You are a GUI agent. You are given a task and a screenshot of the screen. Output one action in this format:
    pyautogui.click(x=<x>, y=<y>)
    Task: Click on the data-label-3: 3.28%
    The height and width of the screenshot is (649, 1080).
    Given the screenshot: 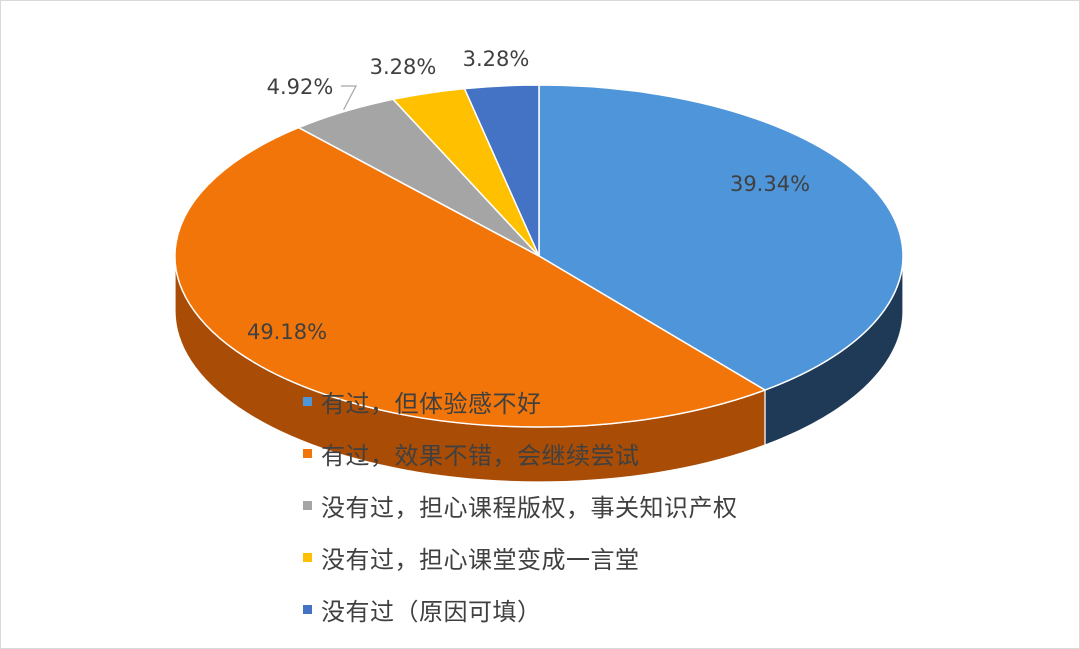 What is the action you would take?
    pyautogui.click(x=403, y=67)
    